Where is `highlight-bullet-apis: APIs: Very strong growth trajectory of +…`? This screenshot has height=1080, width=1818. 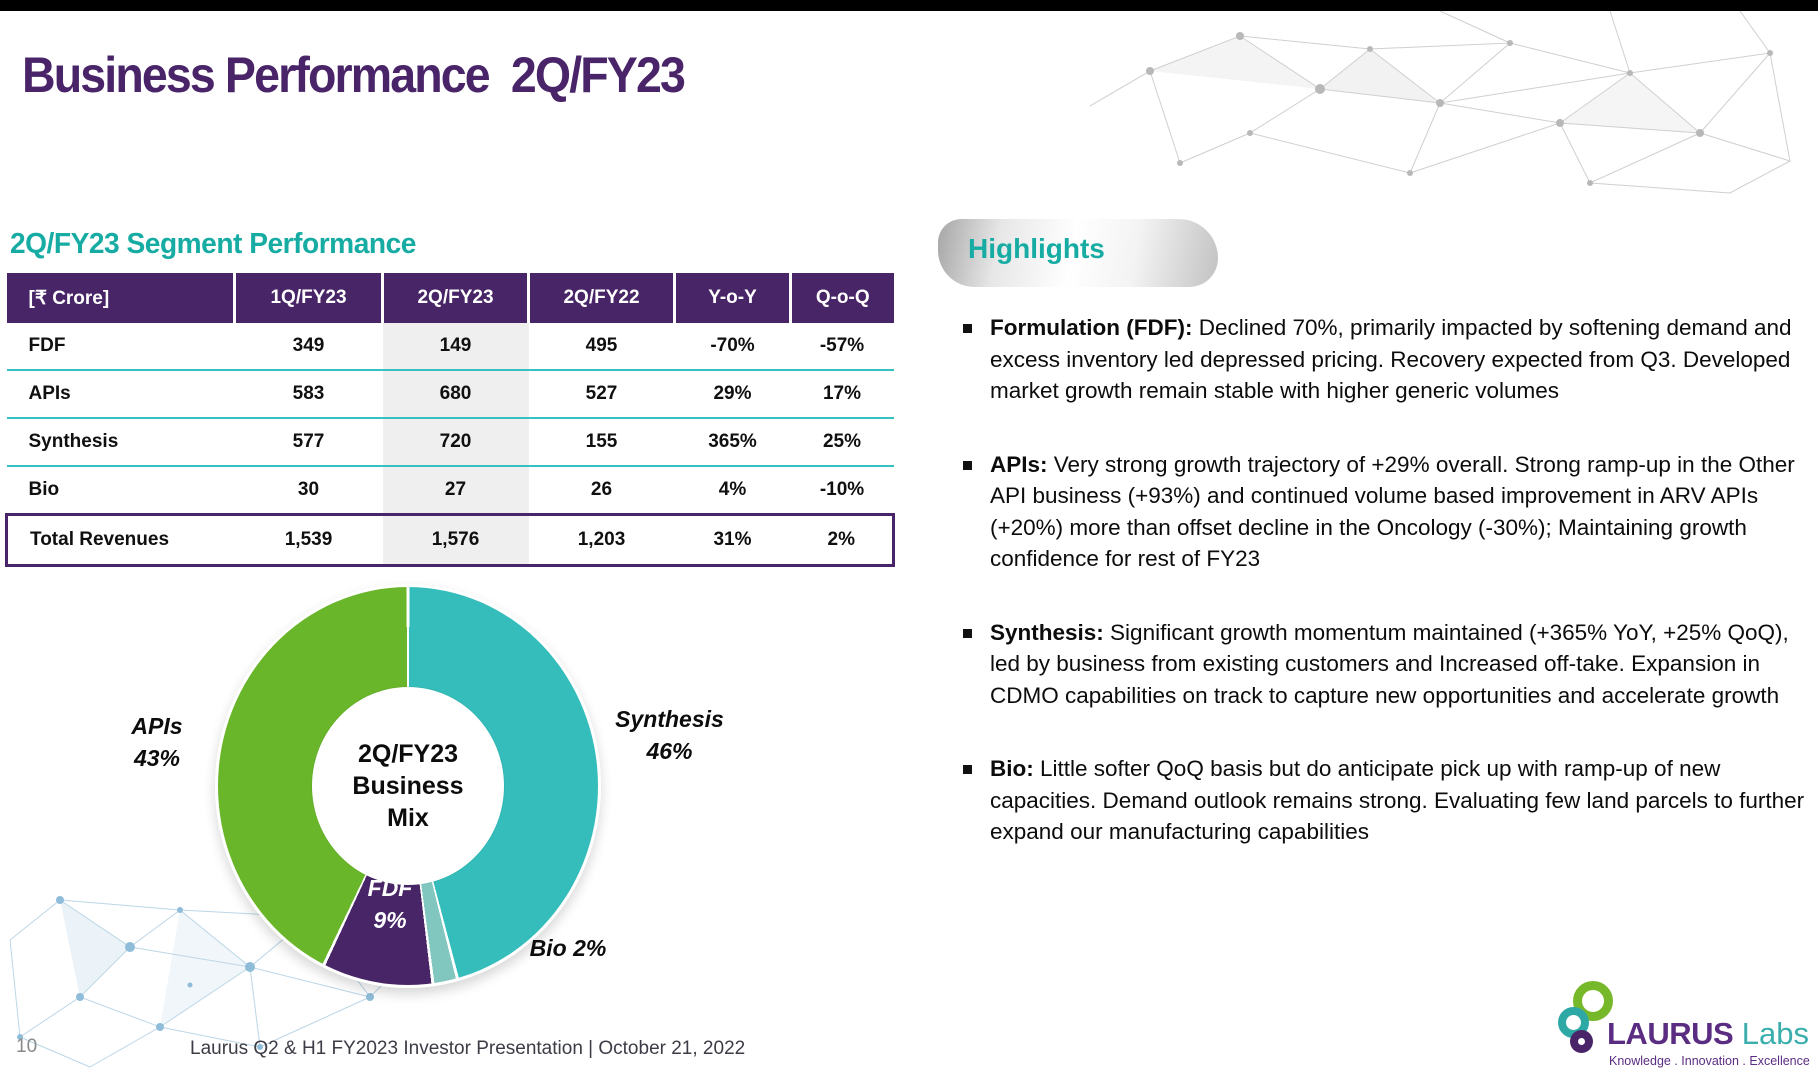 highlight-bullet-apis: APIs: Very strong growth trajectory of +… is located at coordinates (1387, 512).